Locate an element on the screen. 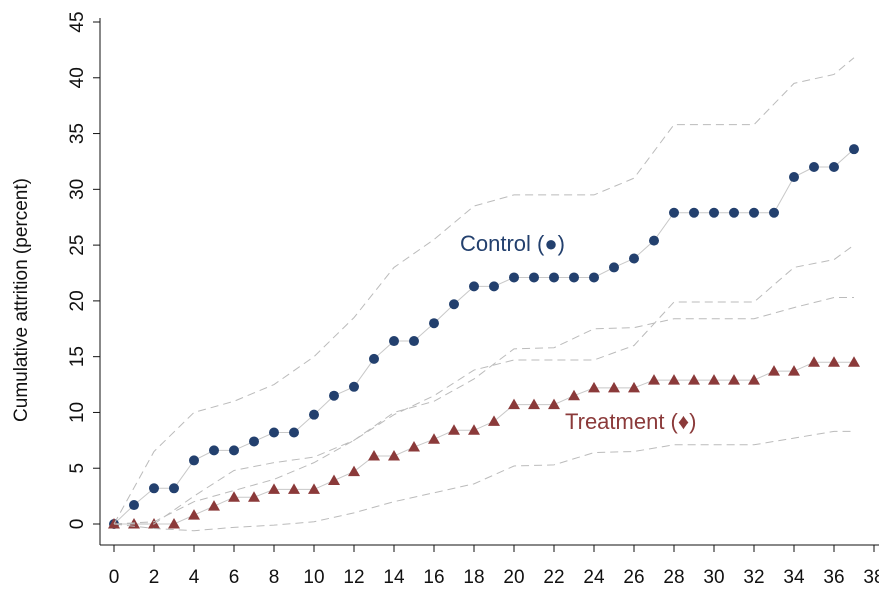  x-tick-label: 30 is located at coordinates (713, 577).